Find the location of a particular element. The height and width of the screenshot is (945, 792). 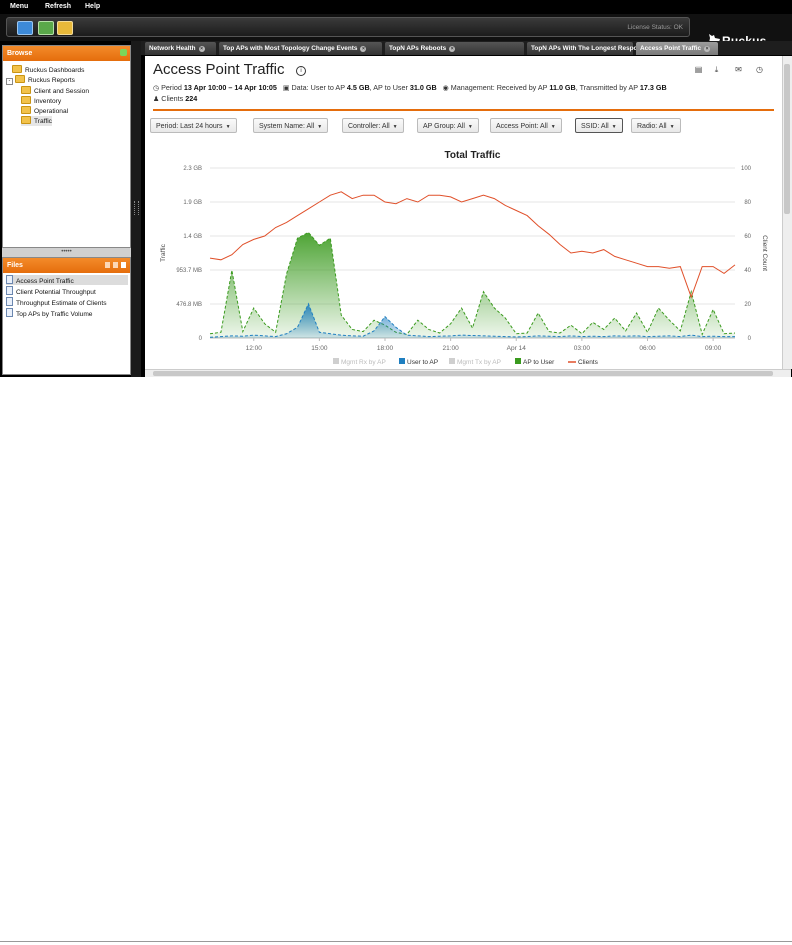

filter-label: System Name: is located at coordinates (282, 126).